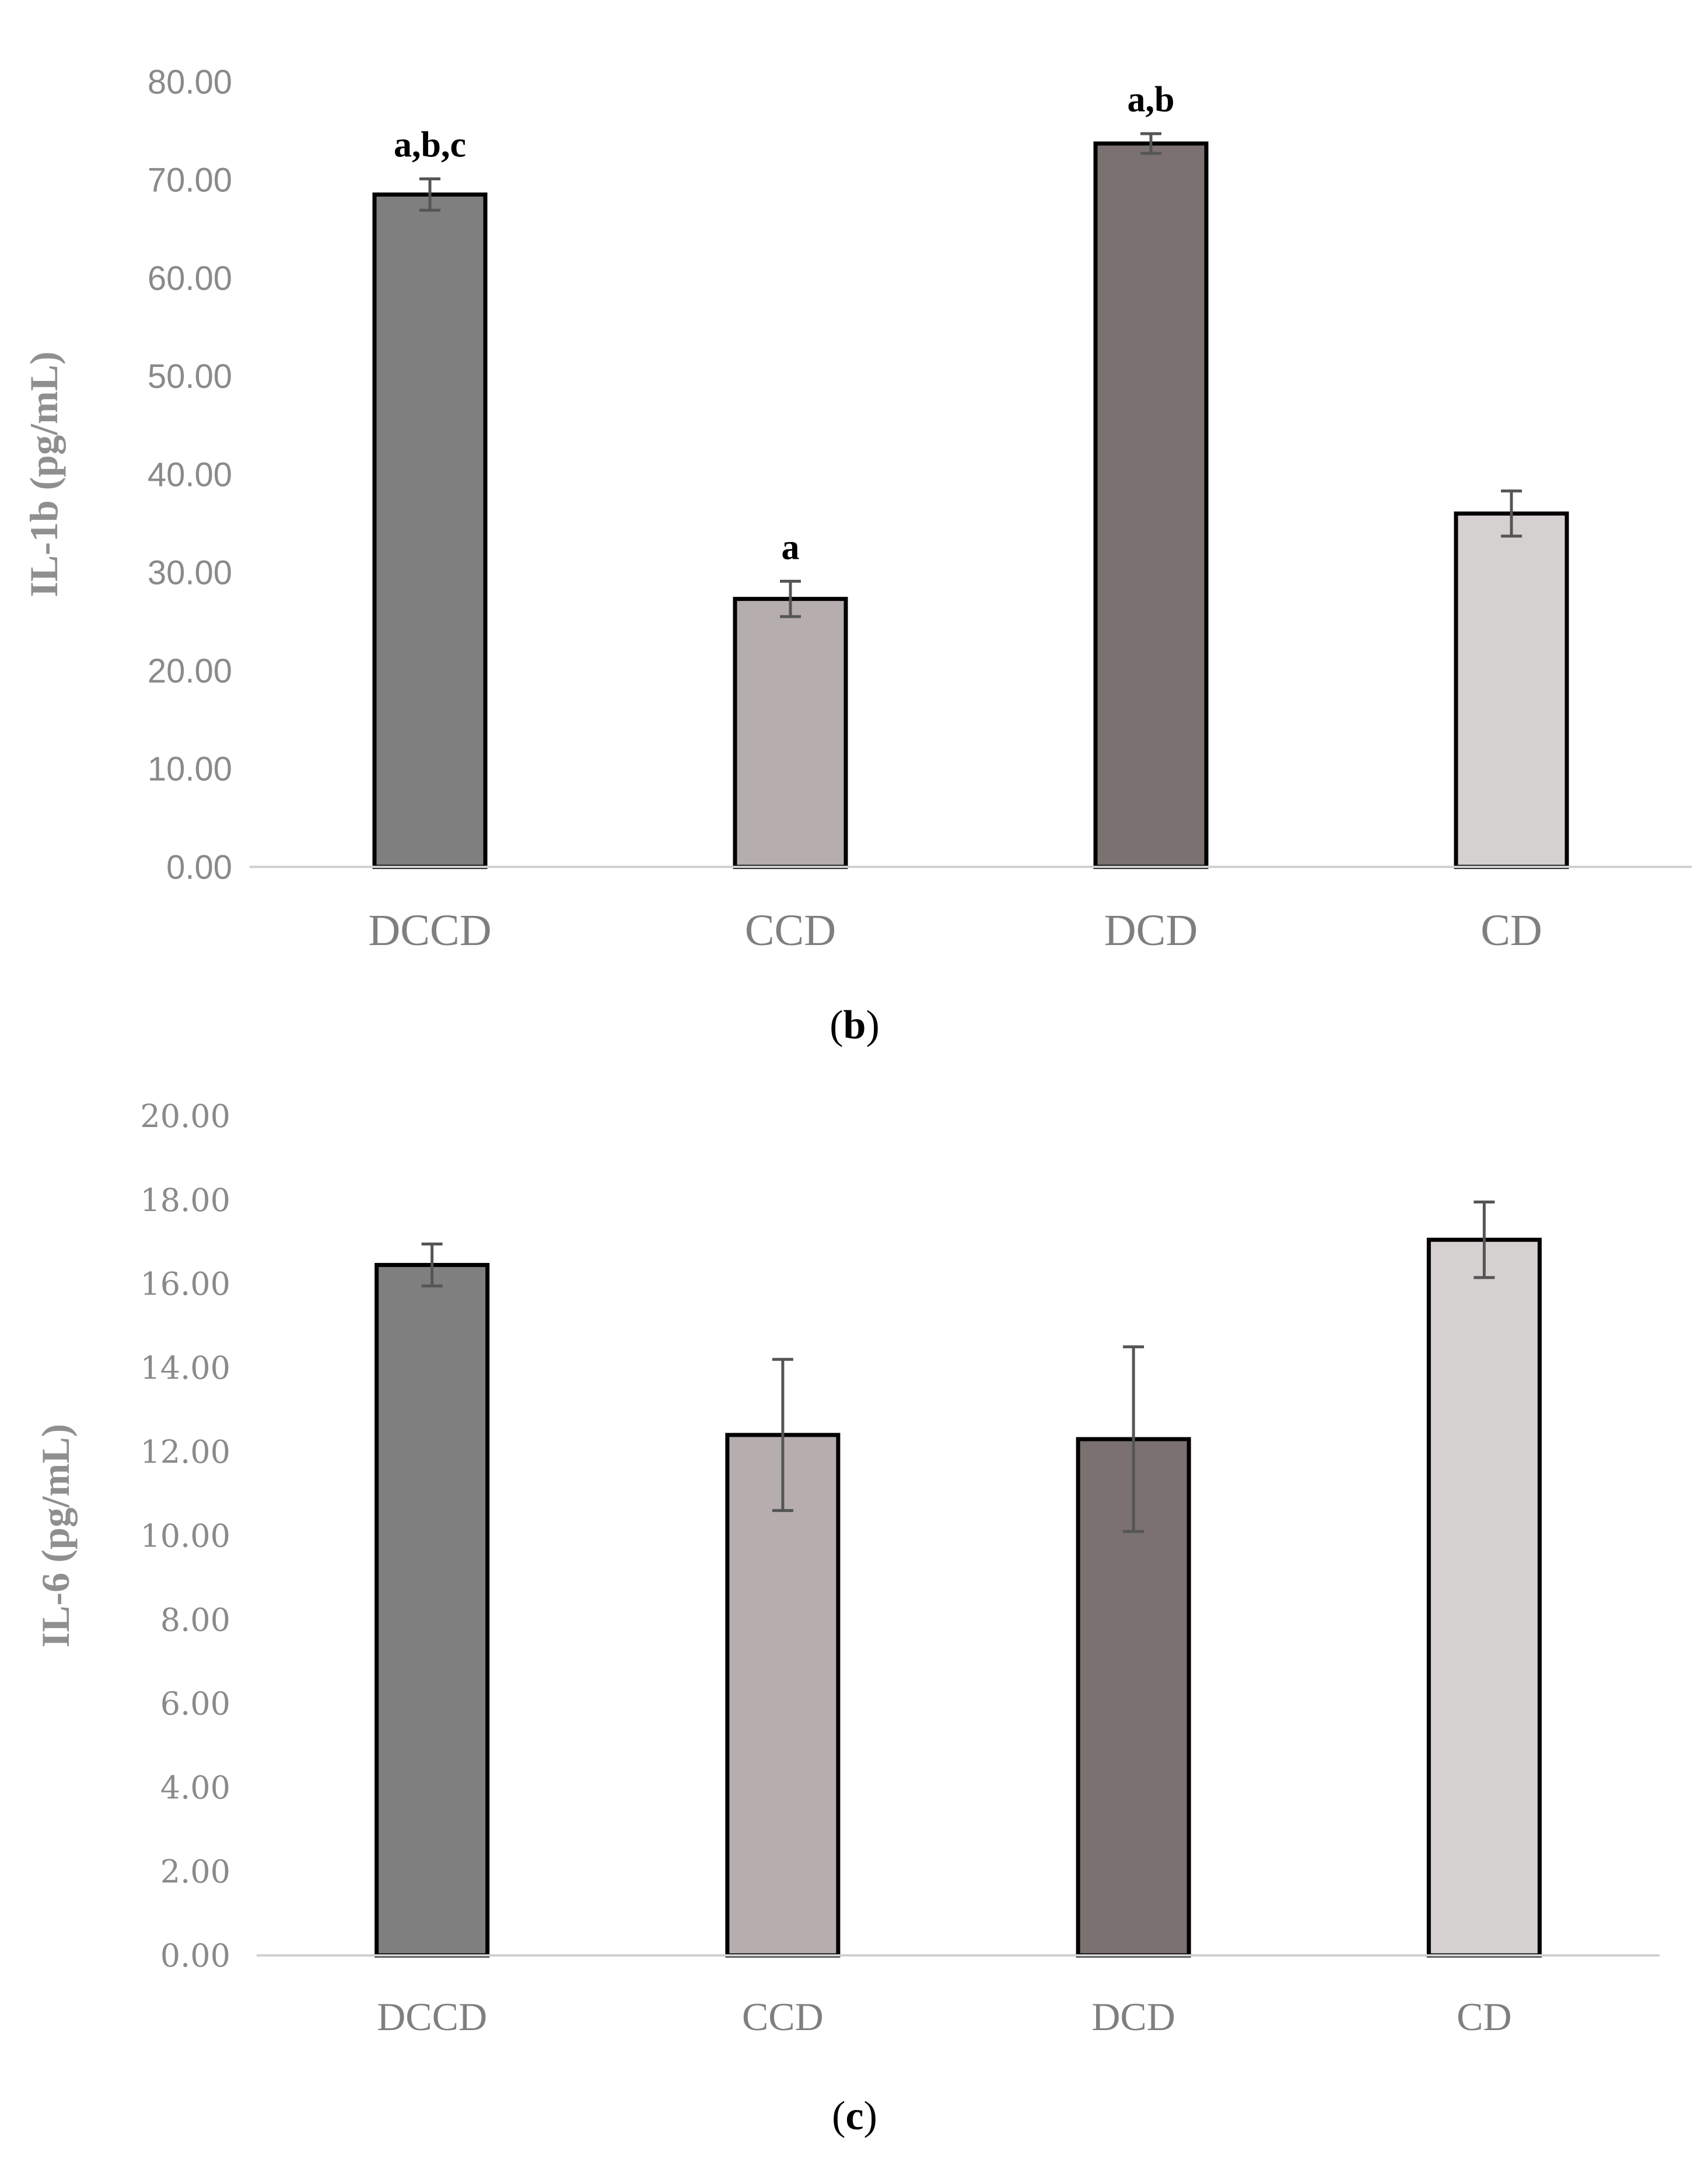  What do you see at coordinates (185, 1368) in the screenshot?
I see `il6-y-tick-label: 14.00` at bounding box center [185, 1368].